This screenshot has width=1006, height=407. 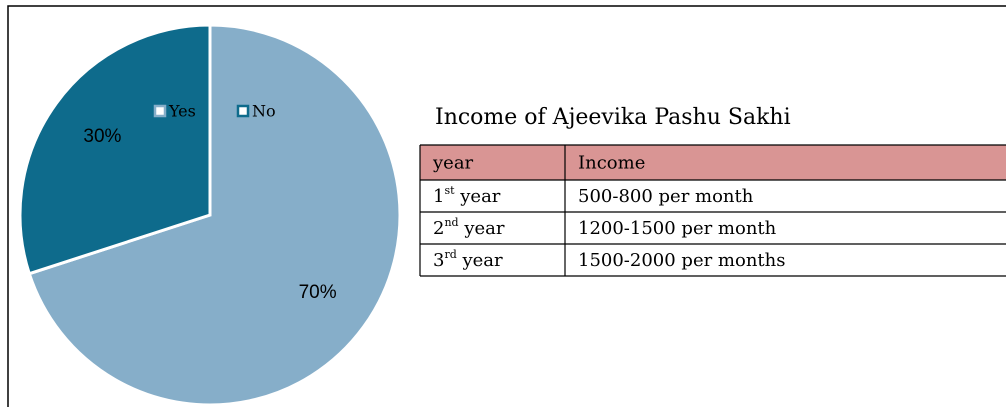 What do you see at coordinates (713, 162) in the screenshot?
I see `table-header-bg` at bounding box center [713, 162].